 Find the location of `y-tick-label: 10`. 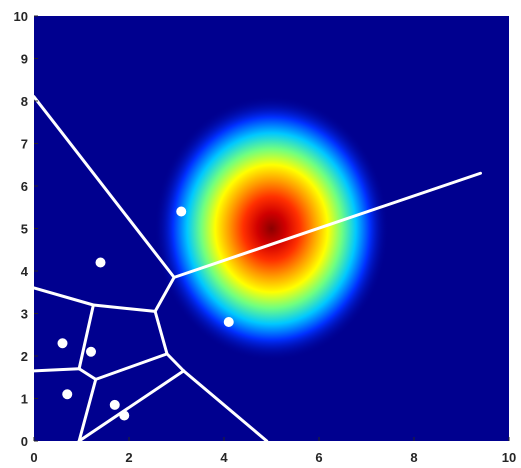

y-tick-label: 10 is located at coordinates (21, 16).